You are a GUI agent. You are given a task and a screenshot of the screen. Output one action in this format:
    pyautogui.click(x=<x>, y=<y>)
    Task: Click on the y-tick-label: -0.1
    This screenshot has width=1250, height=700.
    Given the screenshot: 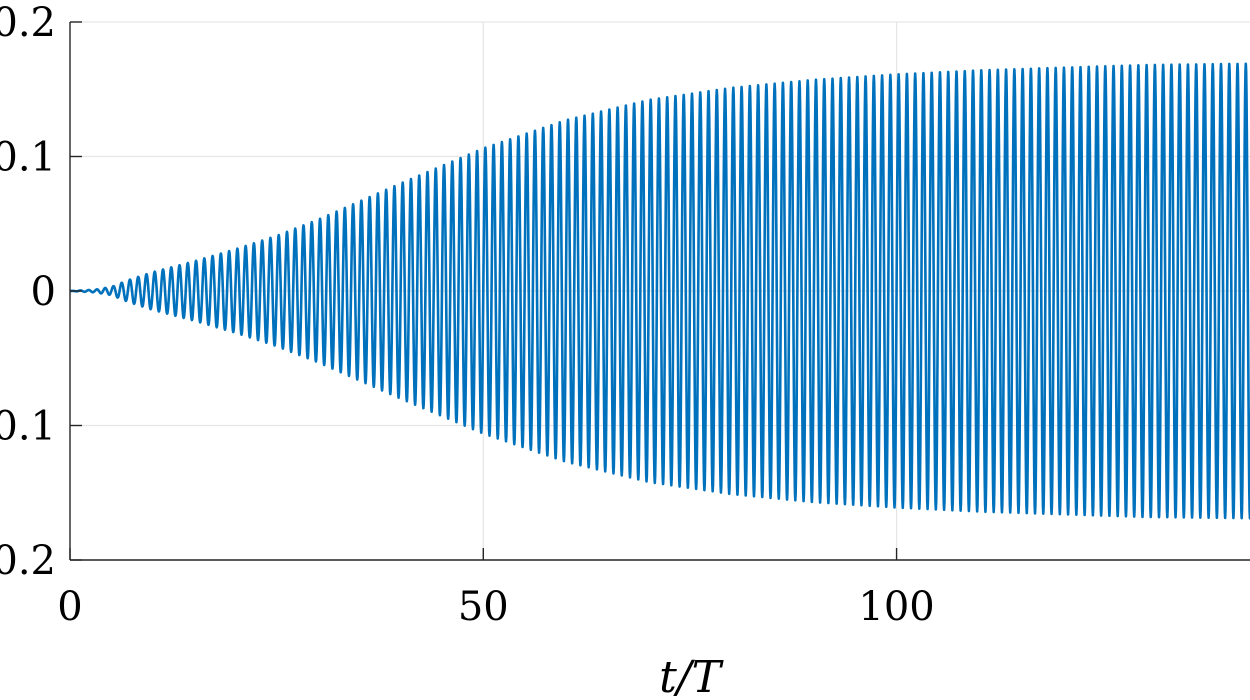 What is the action you would take?
    pyautogui.click(x=28, y=427)
    